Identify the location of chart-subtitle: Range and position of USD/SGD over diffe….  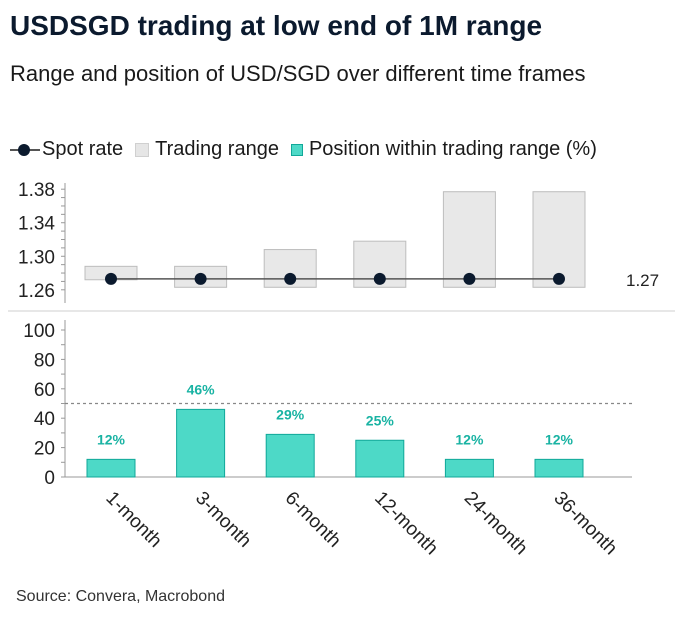
(298, 73).